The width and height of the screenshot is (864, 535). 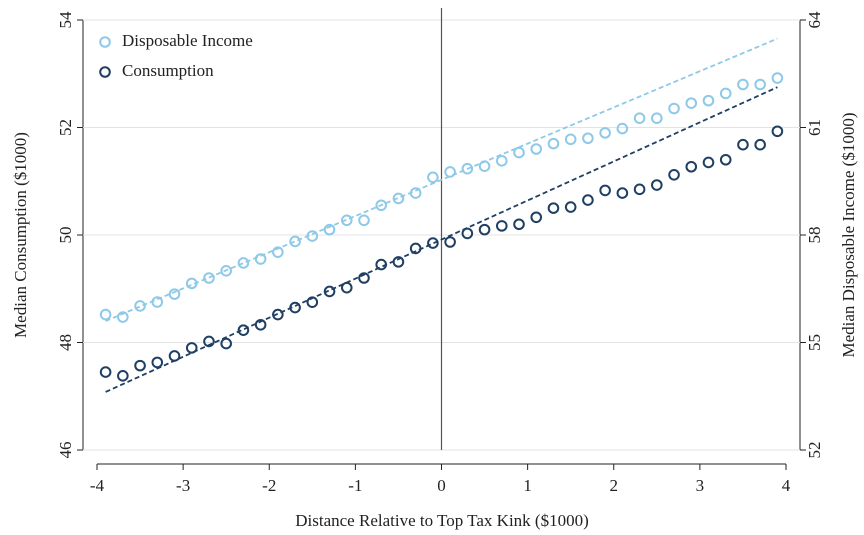 What do you see at coordinates (65, 450) in the screenshot?
I see `y-tick-label: 46` at bounding box center [65, 450].